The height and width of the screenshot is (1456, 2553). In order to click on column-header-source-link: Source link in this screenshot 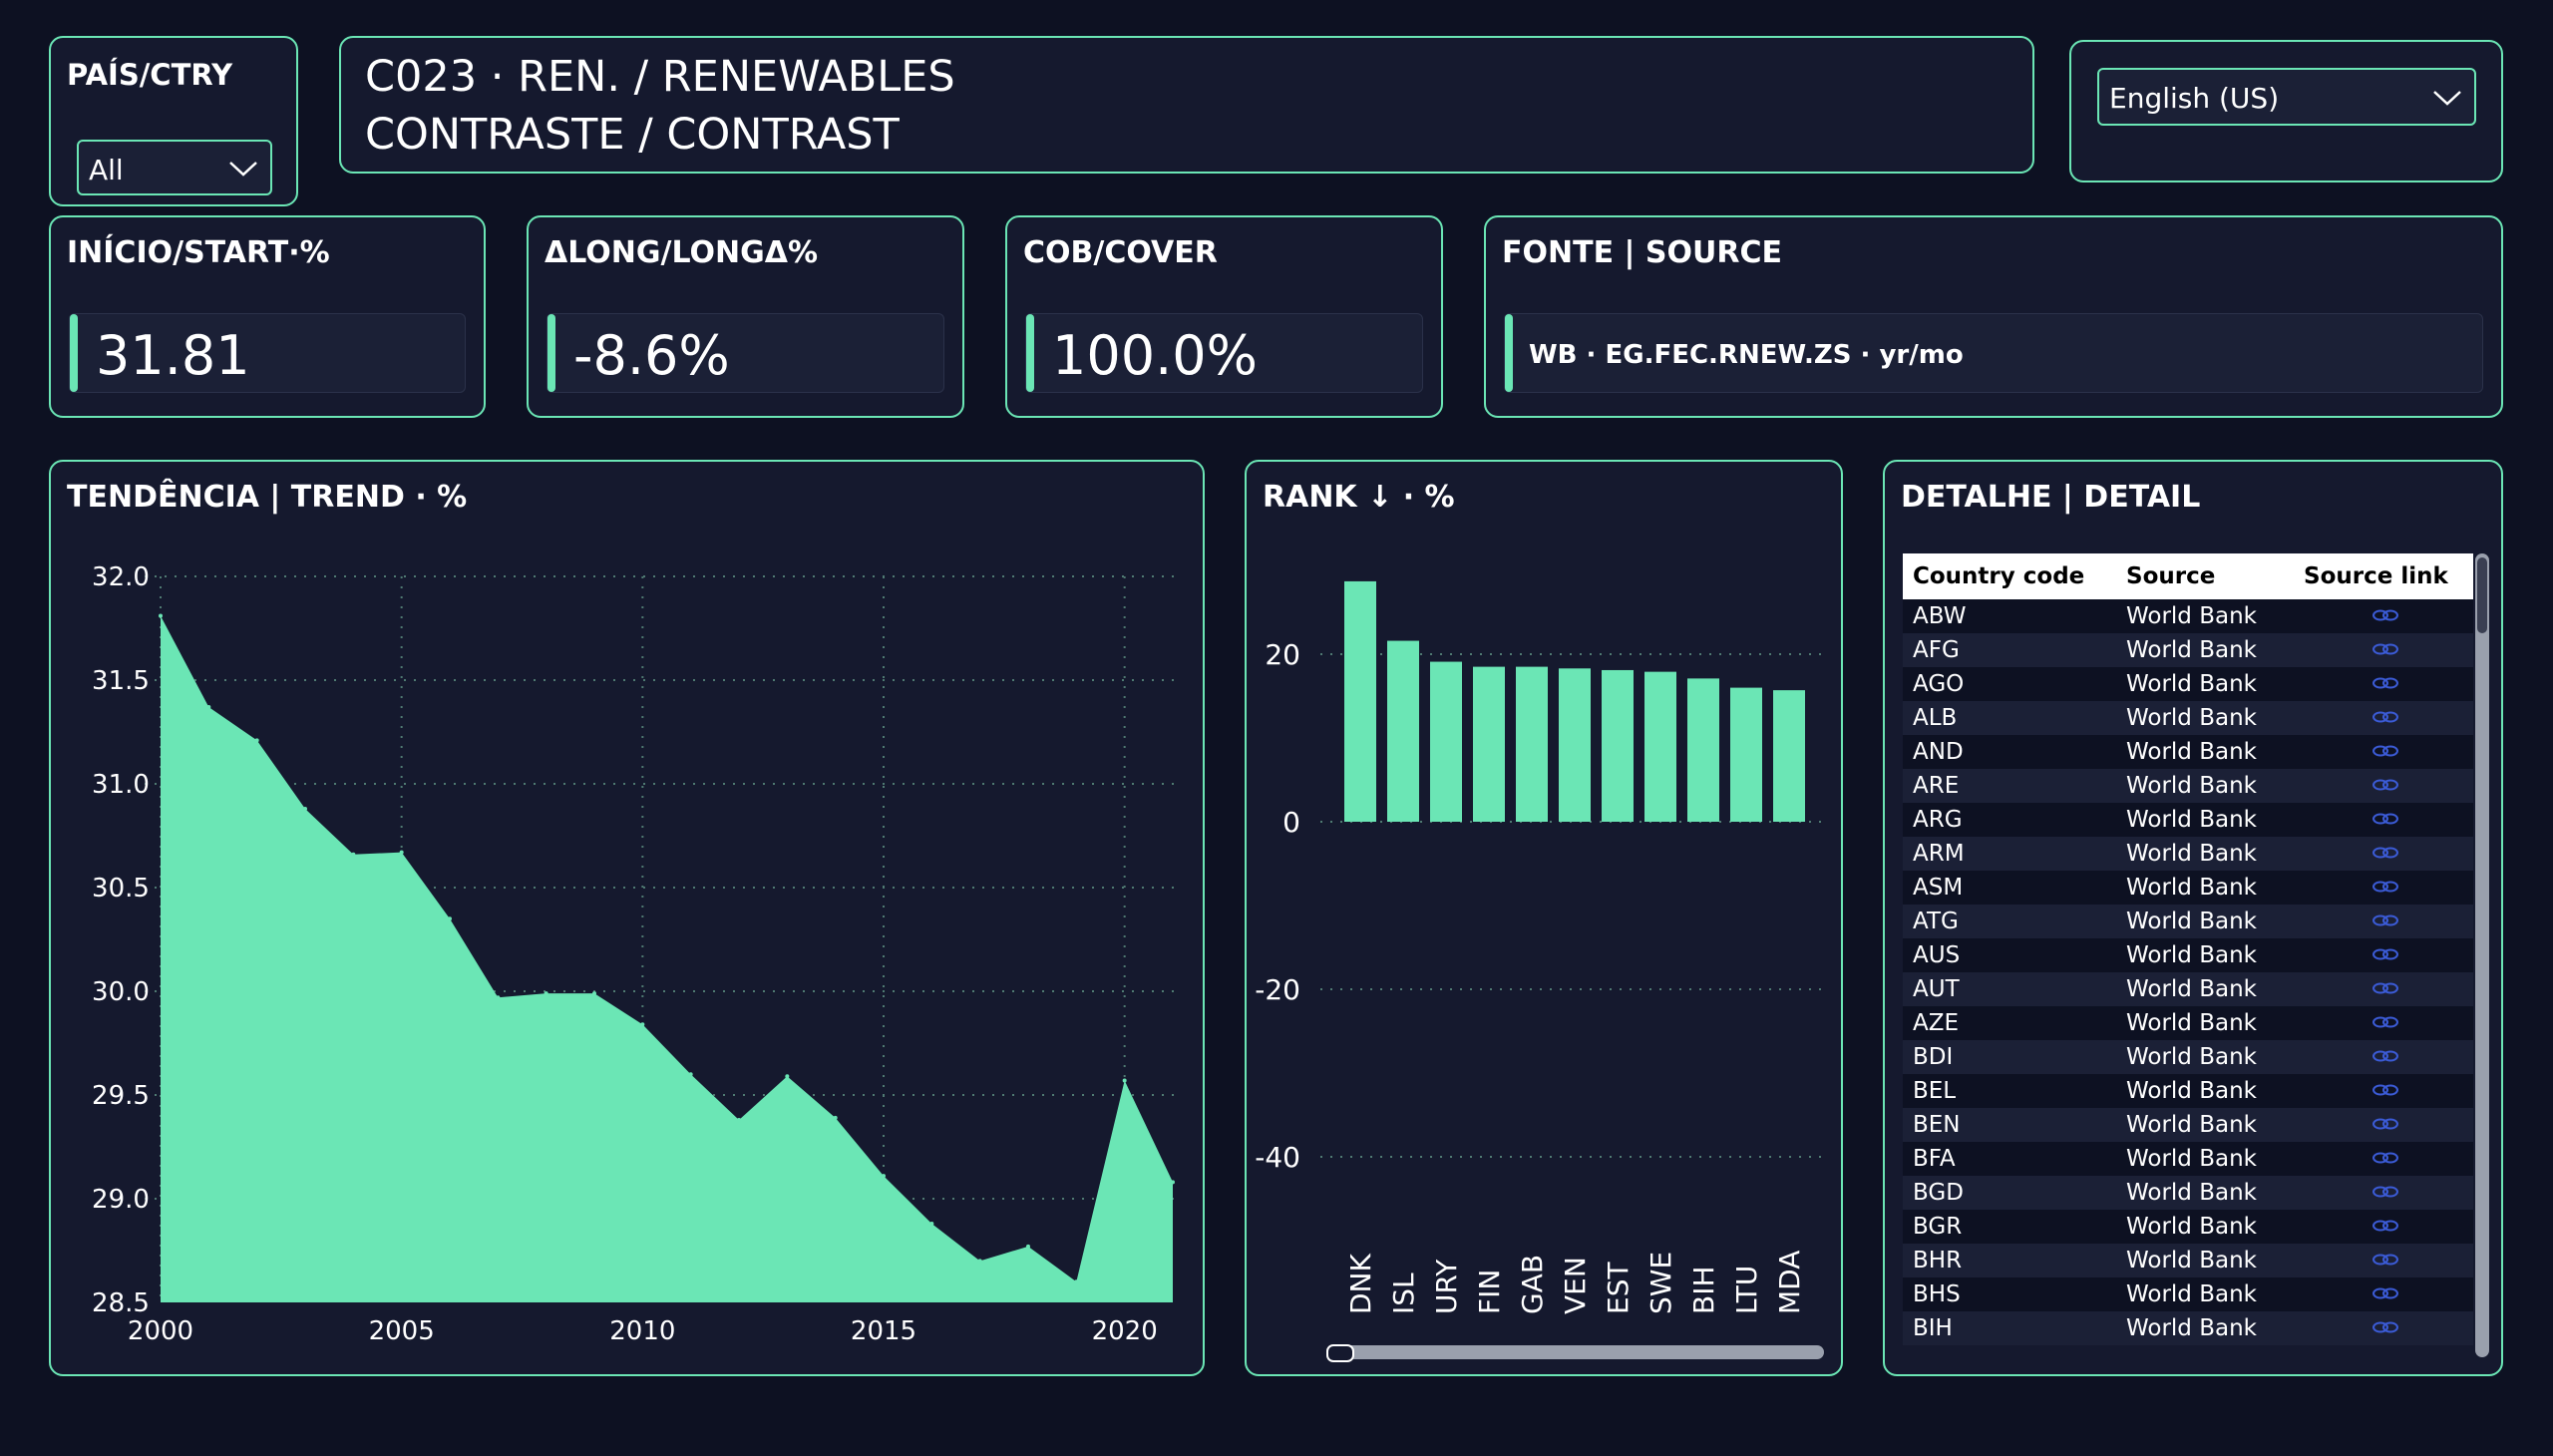, I will do `click(2376, 576)`.